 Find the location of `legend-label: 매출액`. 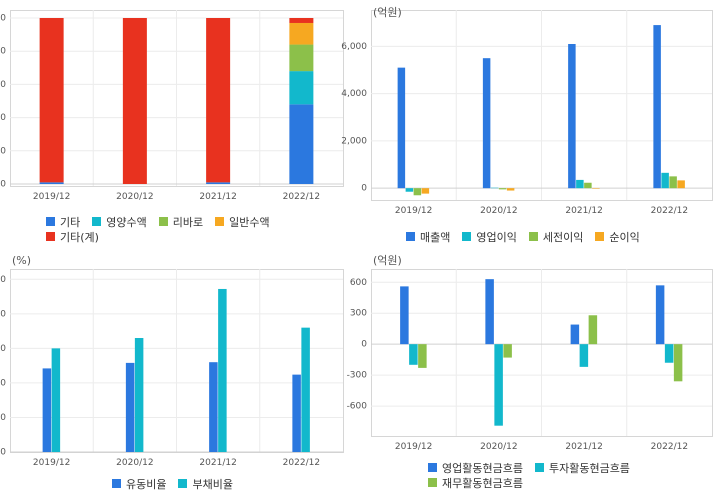

legend-label: 매출액 is located at coordinates (435, 237).